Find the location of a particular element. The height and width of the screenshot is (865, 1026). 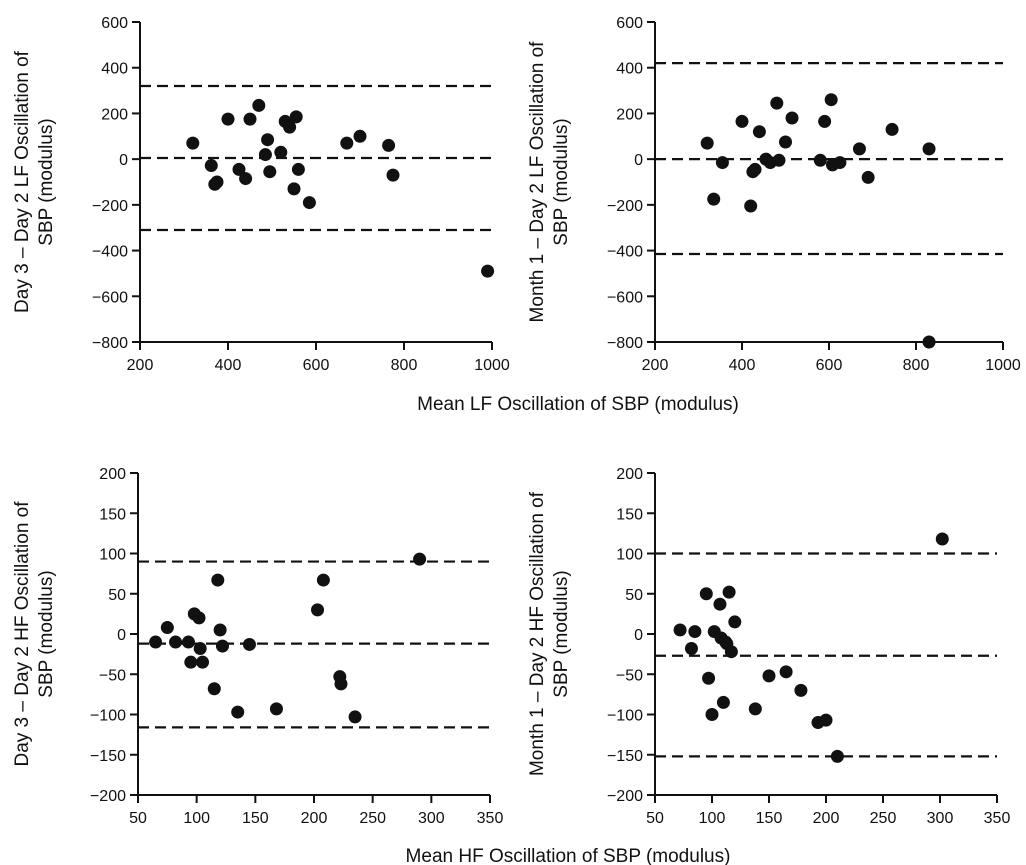

x-tick-label: 150 is located at coordinates (255, 818).